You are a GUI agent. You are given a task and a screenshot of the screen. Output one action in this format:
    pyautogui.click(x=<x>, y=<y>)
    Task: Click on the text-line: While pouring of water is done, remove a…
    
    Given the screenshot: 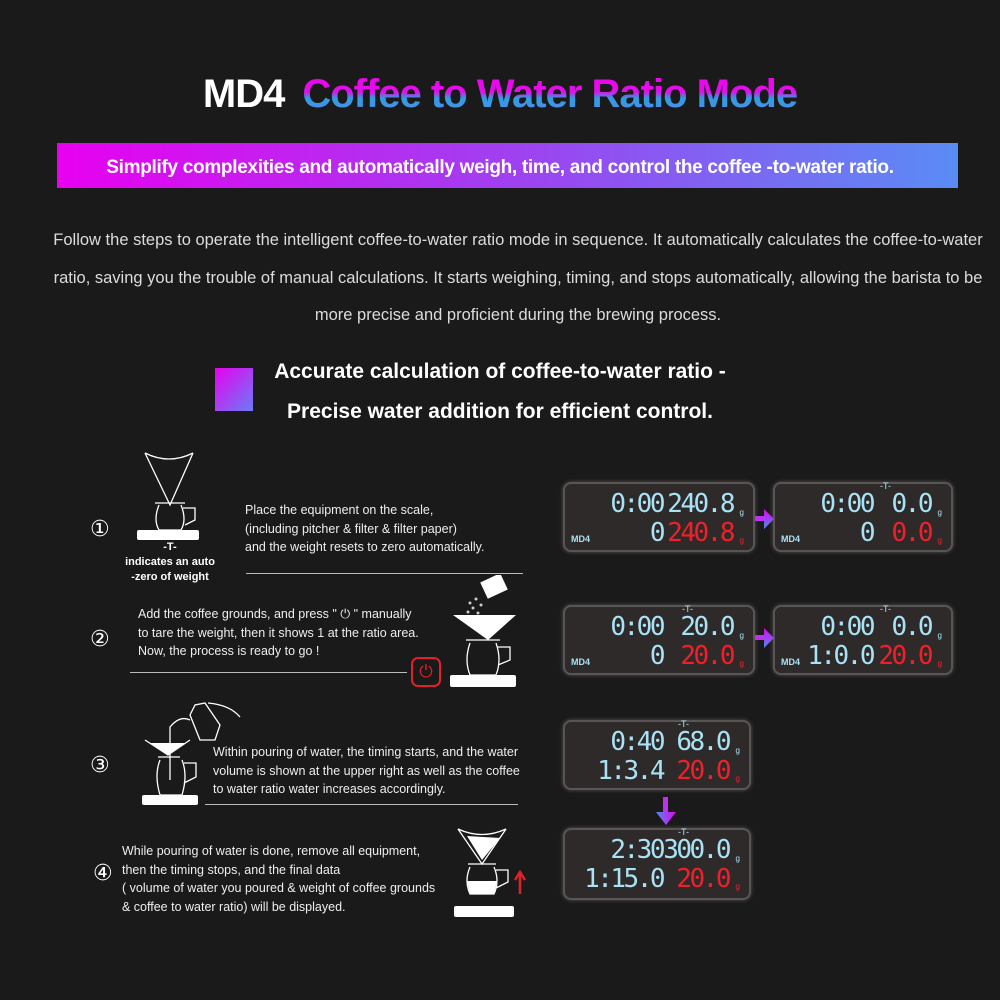 What is the action you would take?
    pyautogui.click(x=271, y=851)
    